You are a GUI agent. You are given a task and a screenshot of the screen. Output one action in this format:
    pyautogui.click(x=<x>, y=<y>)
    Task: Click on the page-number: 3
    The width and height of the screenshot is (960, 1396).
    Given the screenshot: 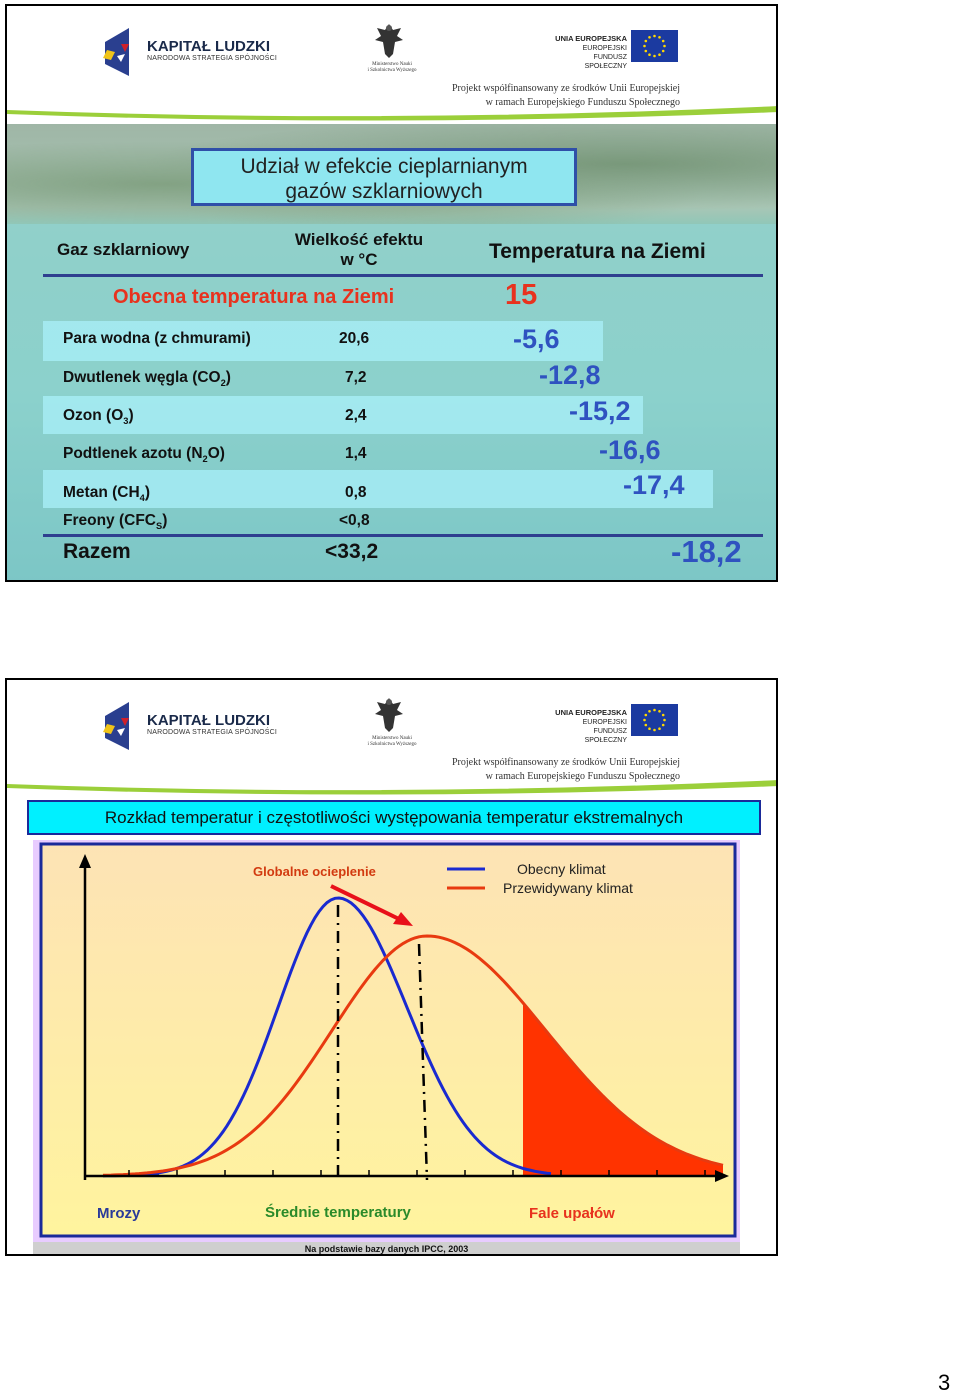 What is the action you would take?
    pyautogui.click(x=944, y=1382)
    